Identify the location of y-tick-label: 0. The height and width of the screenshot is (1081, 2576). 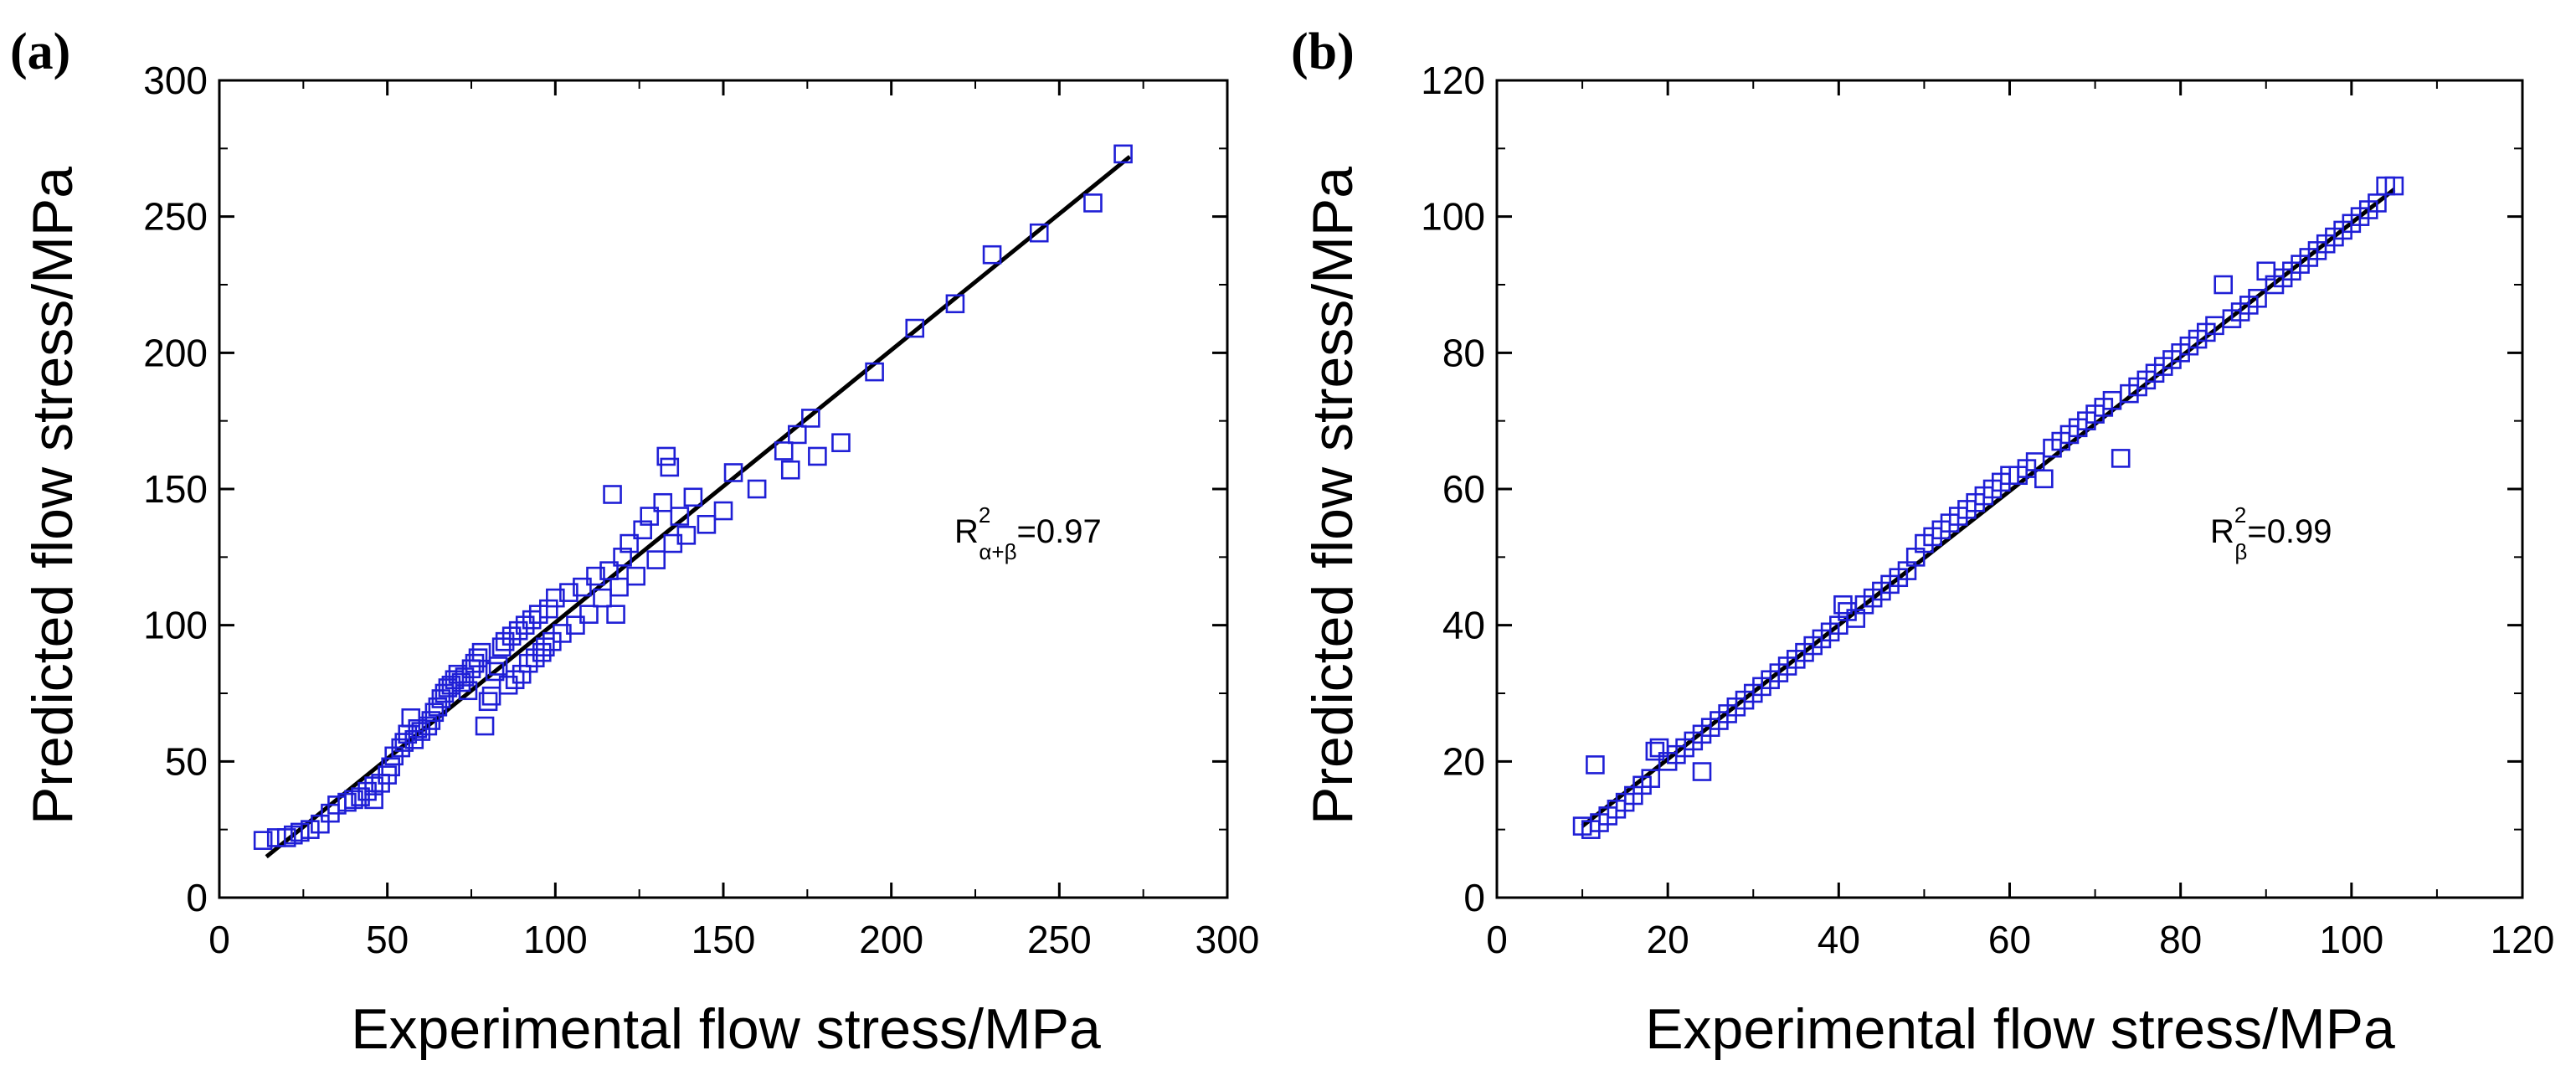
(1474, 897).